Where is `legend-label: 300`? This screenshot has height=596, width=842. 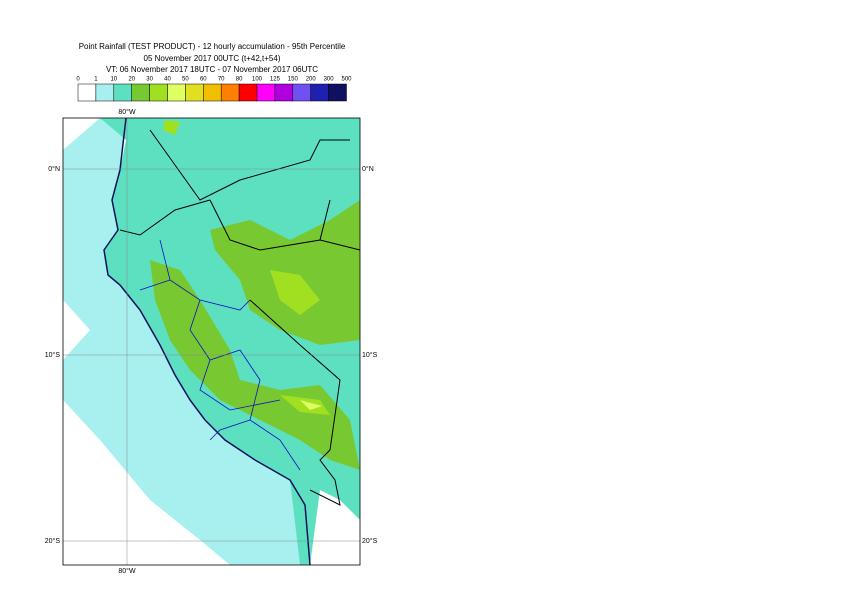 legend-label: 300 is located at coordinates (329, 80).